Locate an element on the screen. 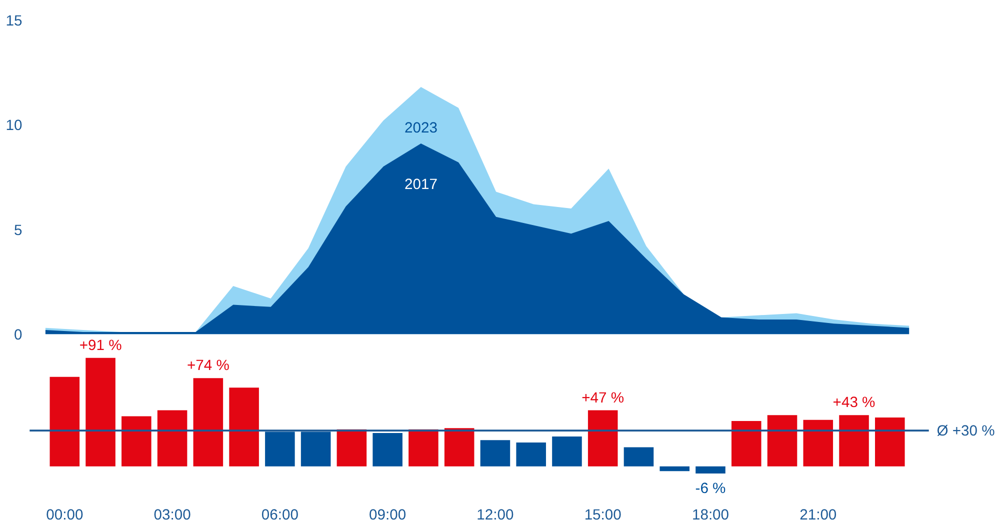 The width and height of the screenshot is (1000, 529). series-label: 2023 is located at coordinates (421, 128).